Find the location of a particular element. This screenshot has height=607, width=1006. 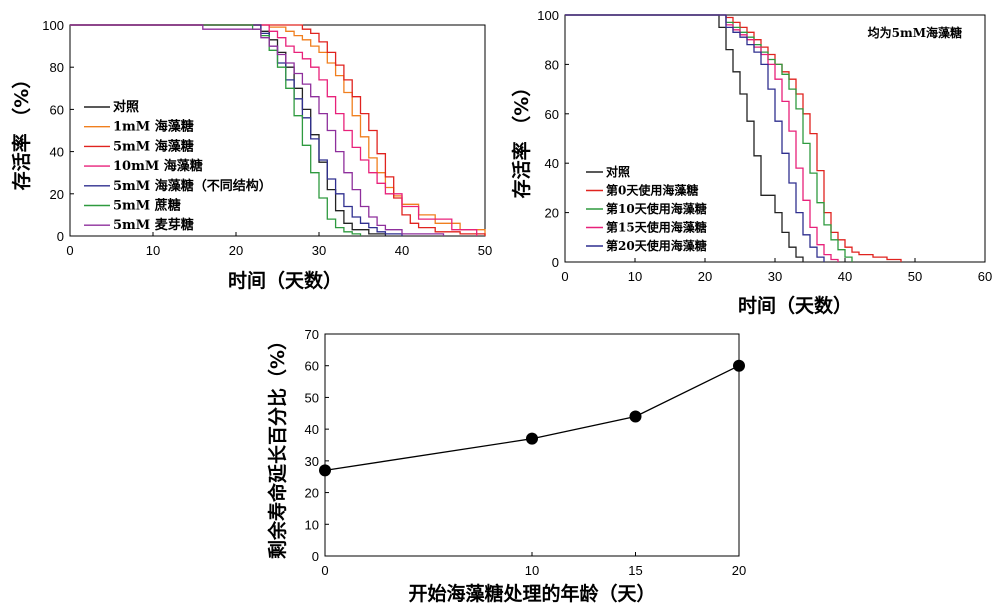

legend-entry-5: 5mM 蔗糖 is located at coordinates (147, 206).